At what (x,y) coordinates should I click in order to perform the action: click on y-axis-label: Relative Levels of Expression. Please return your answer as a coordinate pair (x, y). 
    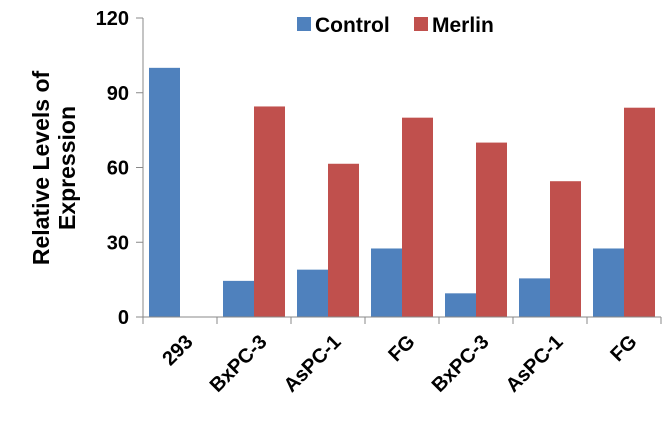
    Looking at the image, I should click on (54, 168).